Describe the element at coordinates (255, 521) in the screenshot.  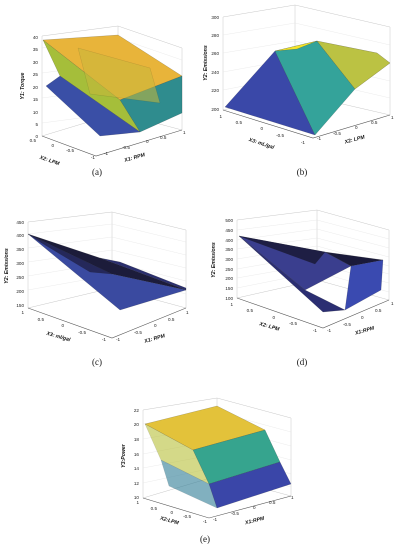
I see `x-axis-label: X1:RPM` at that location.